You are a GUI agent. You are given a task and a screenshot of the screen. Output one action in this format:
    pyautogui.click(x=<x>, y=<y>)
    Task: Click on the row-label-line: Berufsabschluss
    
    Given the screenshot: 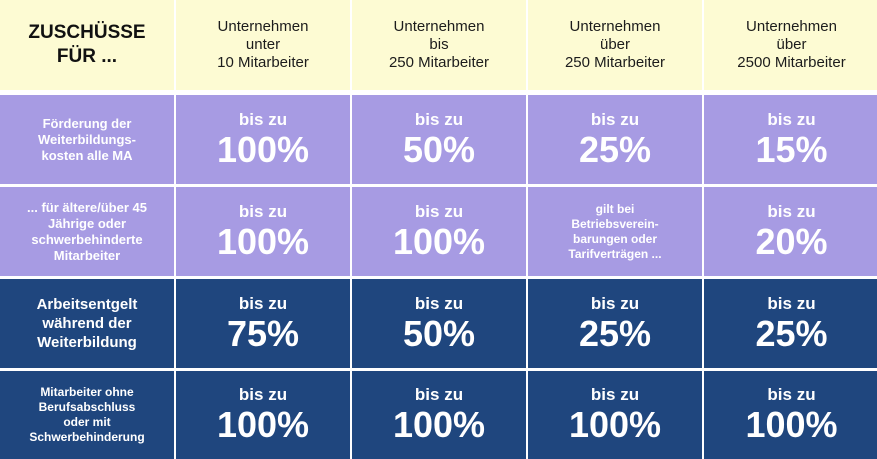 What is the action you would take?
    pyautogui.click(x=87, y=407)
    